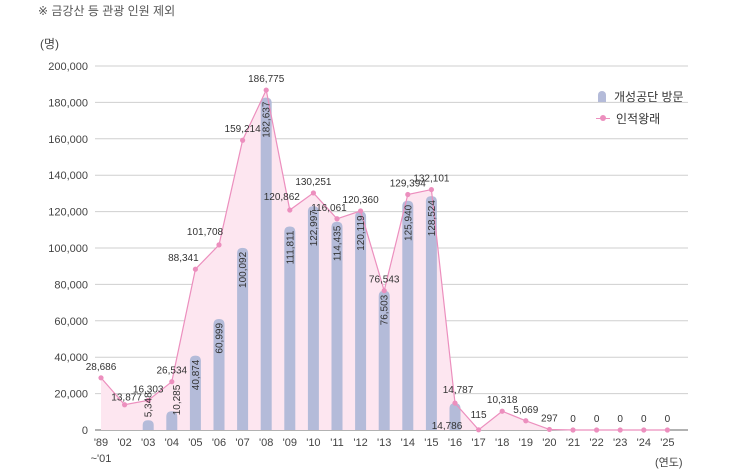 This screenshot has width=738, height=471. I want to click on x-tick-label-line2: ~'01, so click(101, 459).